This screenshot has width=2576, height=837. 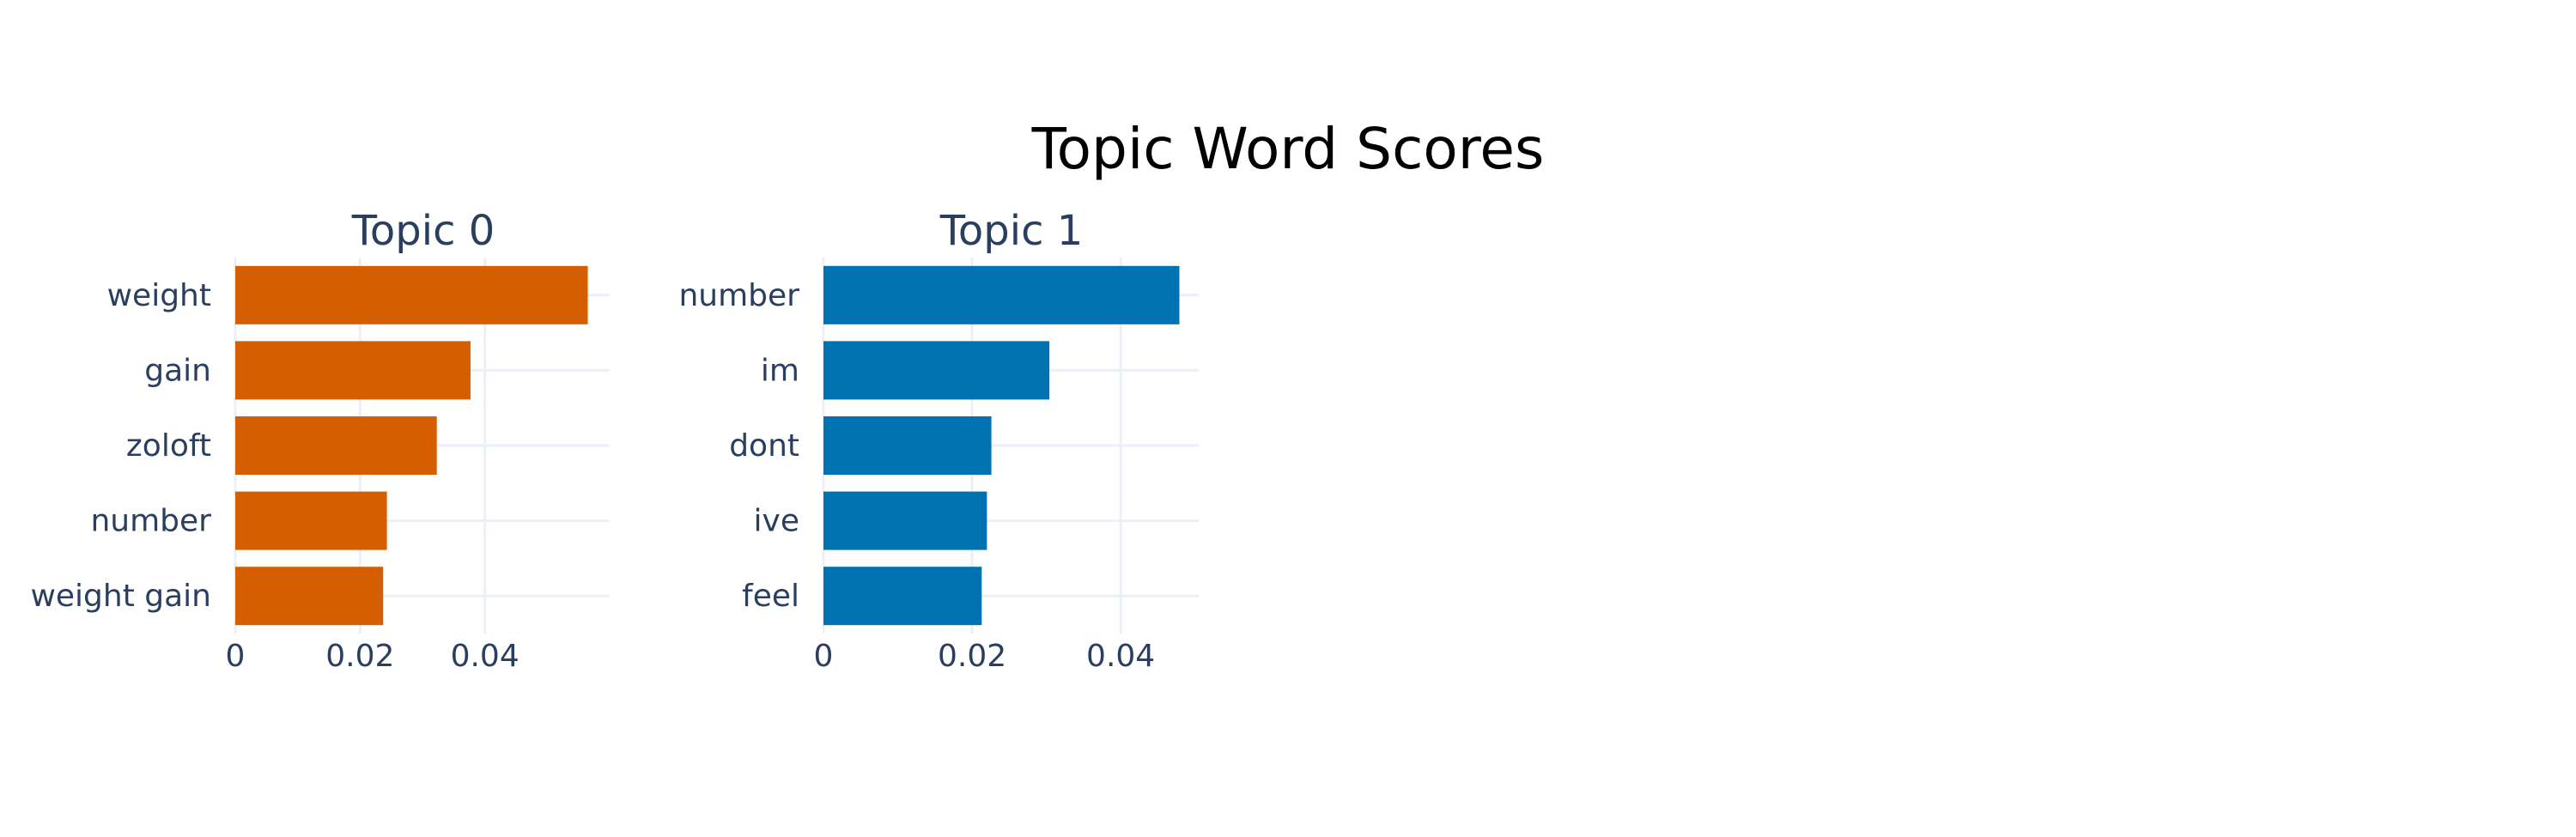 What do you see at coordinates (169, 446) in the screenshot?
I see `category-label: zoloft` at bounding box center [169, 446].